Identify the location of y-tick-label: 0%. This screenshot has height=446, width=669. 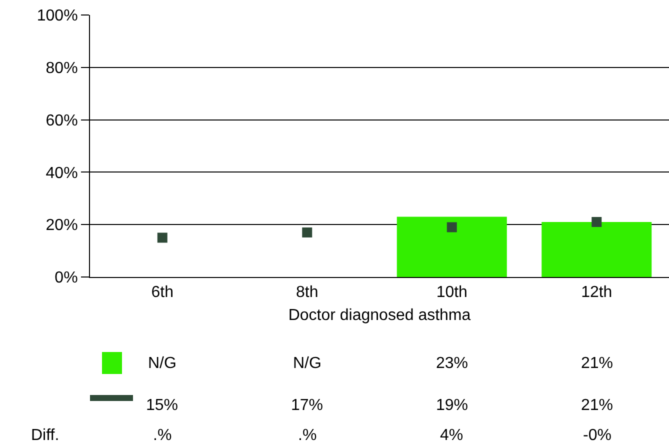
(66, 278).